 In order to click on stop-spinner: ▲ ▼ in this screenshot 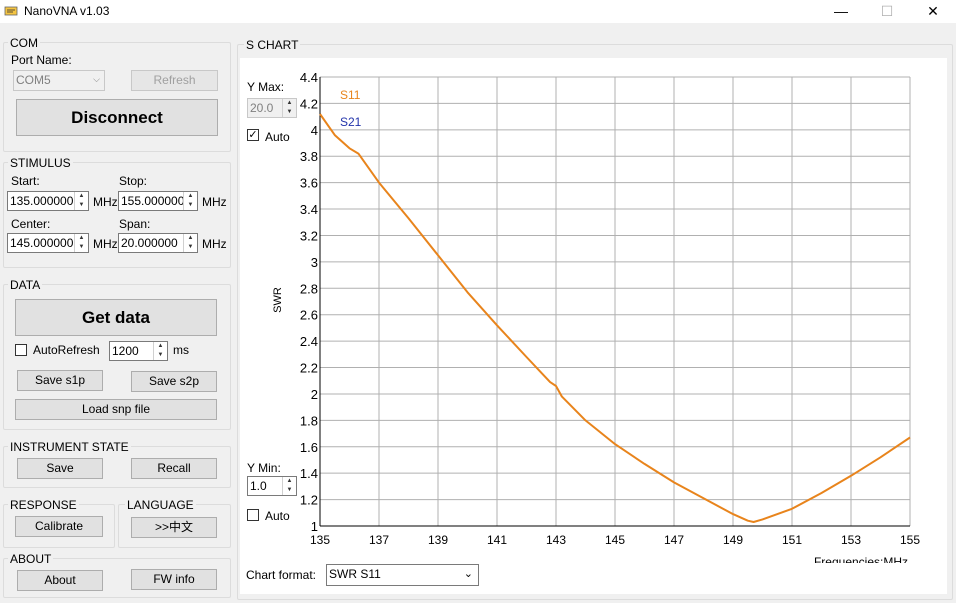, I will do `click(190, 201)`.